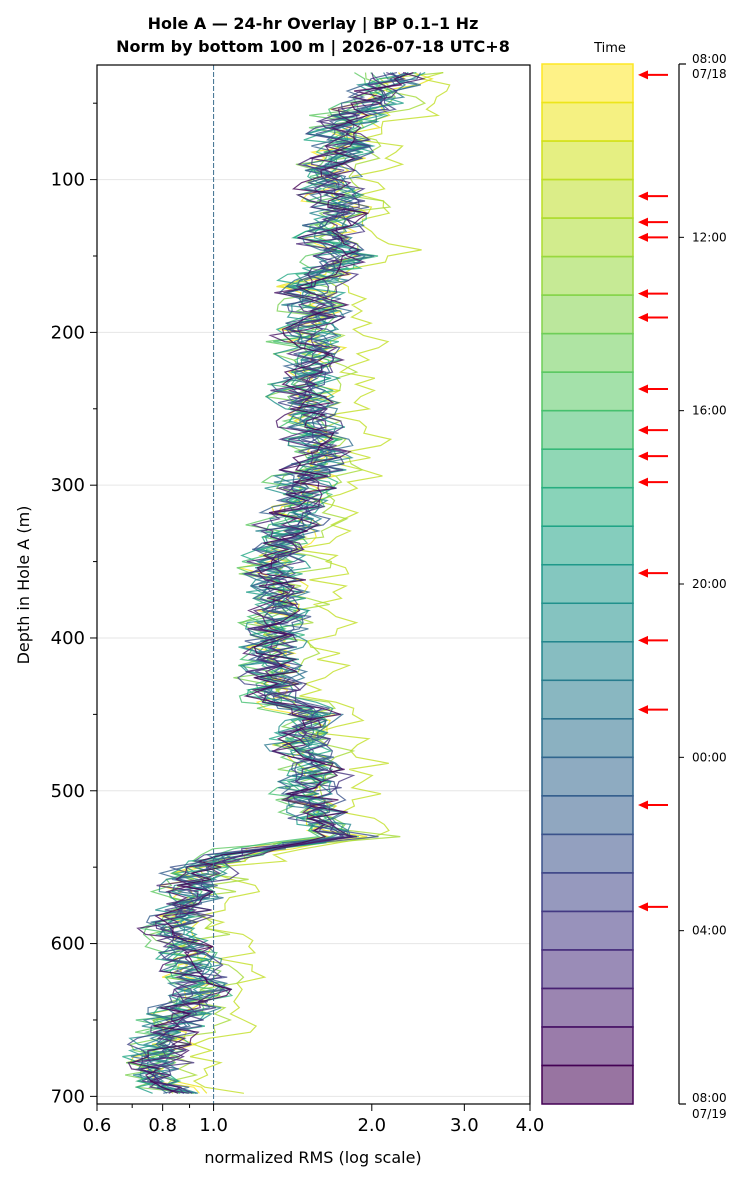  I want to click on colorbar-label: Time, so click(609, 48).